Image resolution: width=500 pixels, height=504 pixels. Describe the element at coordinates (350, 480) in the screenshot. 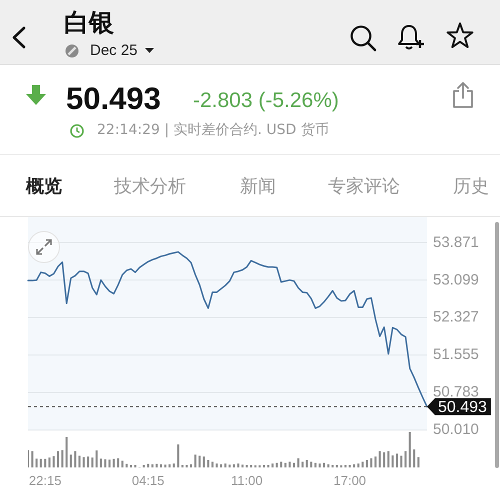

I see `x-tick-label: 17:00` at that location.